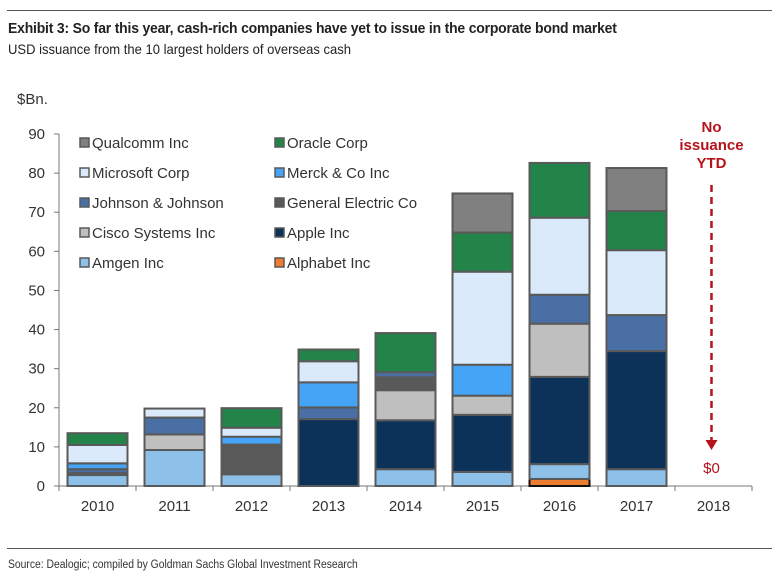 The image size is (781, 580). I want to click on bar-segment-microsoft-corp-2011, so click(174, 413).